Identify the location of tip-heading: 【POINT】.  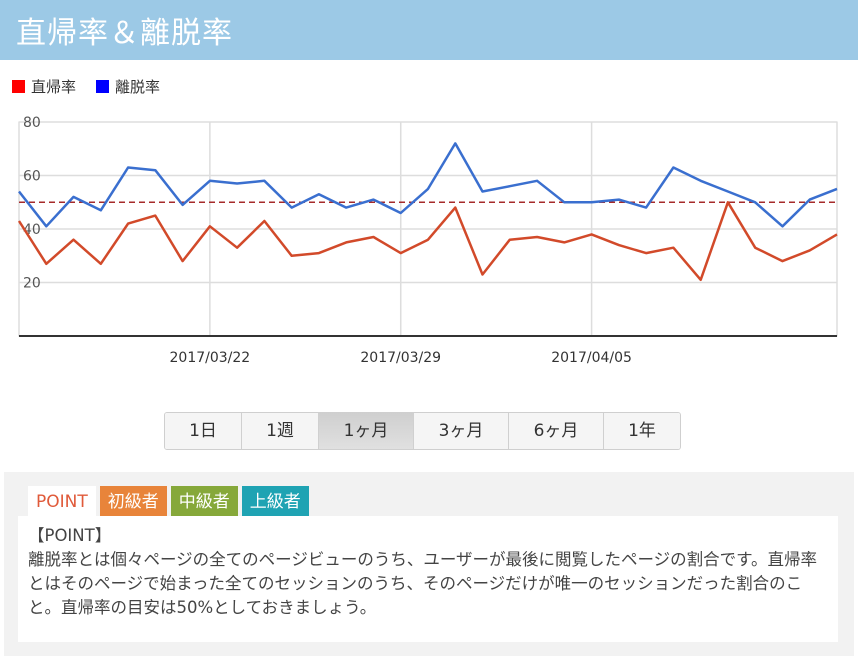
(70, 535).